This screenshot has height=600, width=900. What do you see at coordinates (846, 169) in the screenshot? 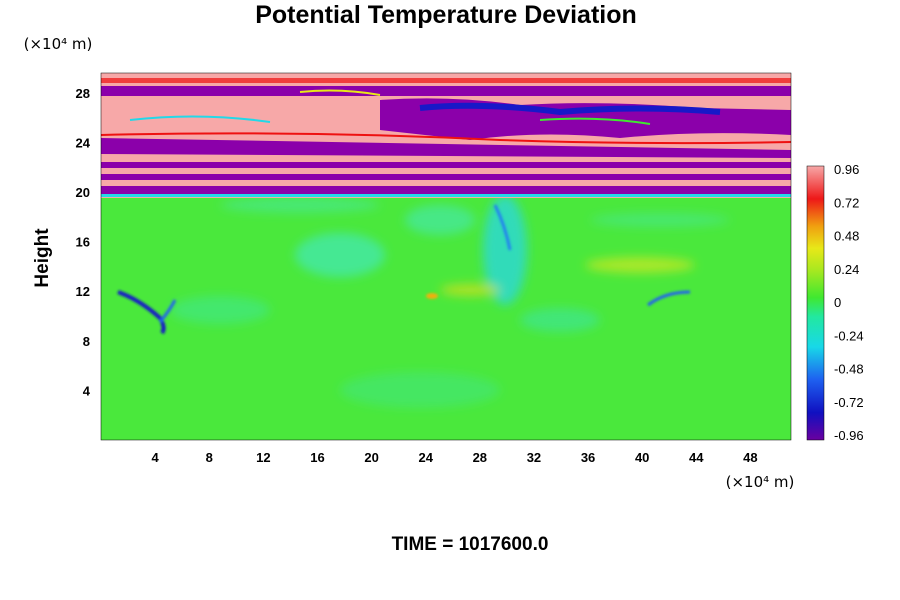
I see `colorbar-tick-label: 0.96` at bounding box center [846, 169].